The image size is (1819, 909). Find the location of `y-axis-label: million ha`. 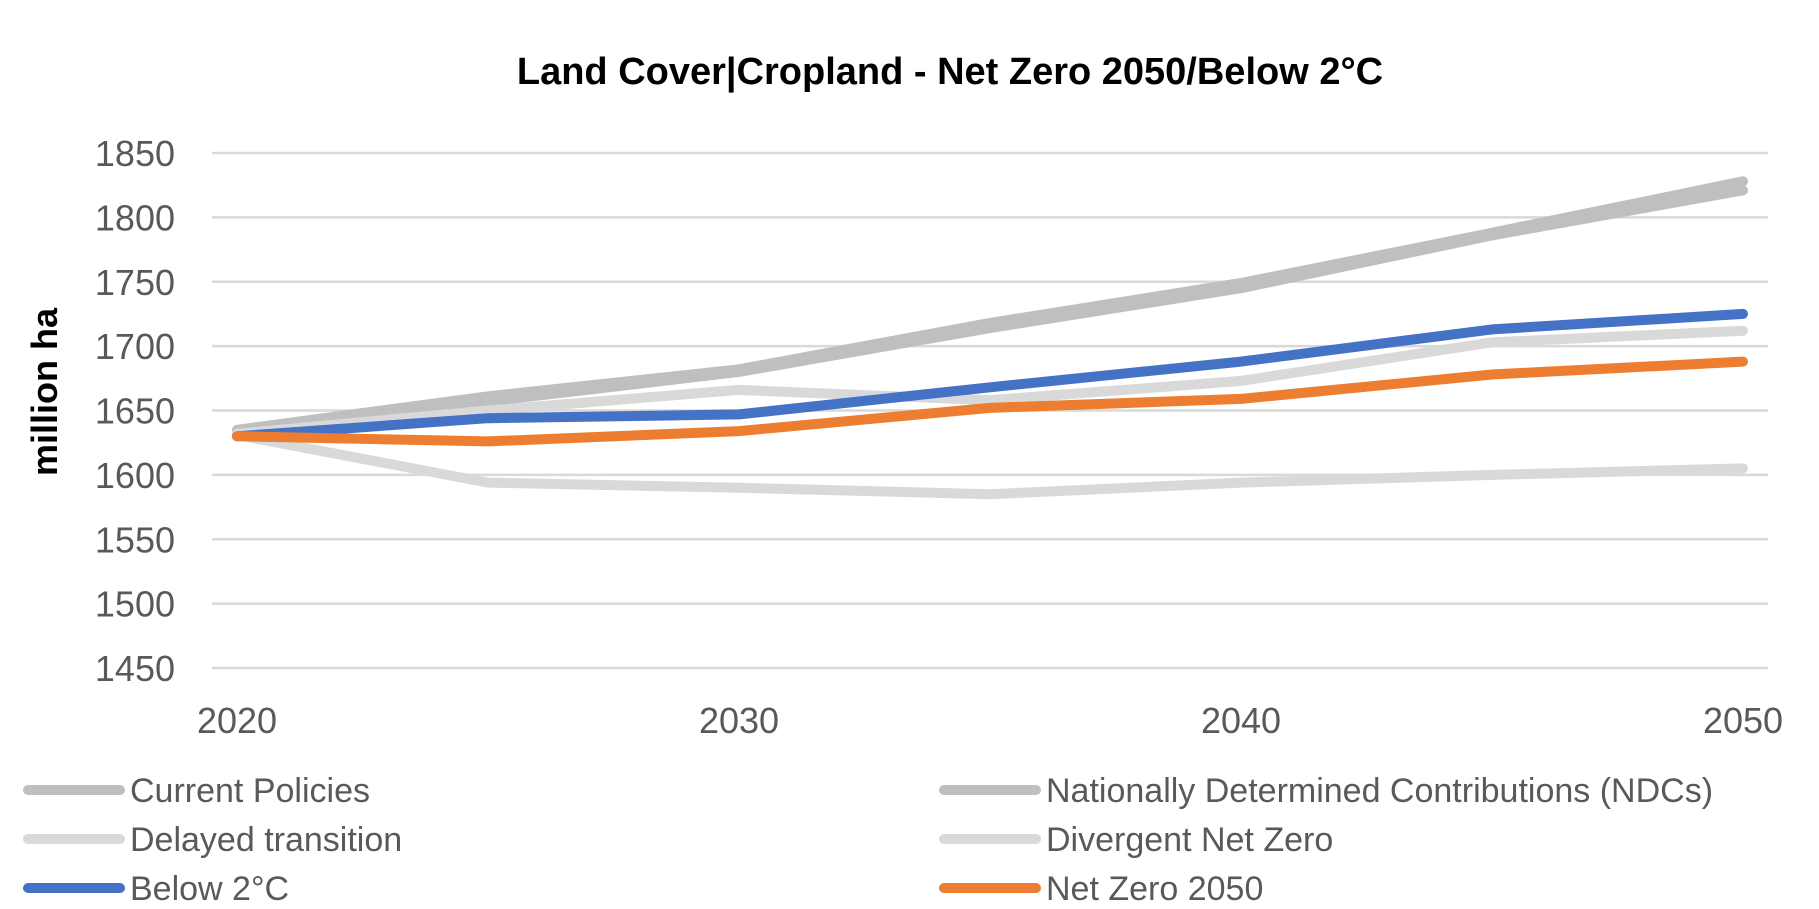

y-axis-label: million ha is located at coordinates (44, 391).